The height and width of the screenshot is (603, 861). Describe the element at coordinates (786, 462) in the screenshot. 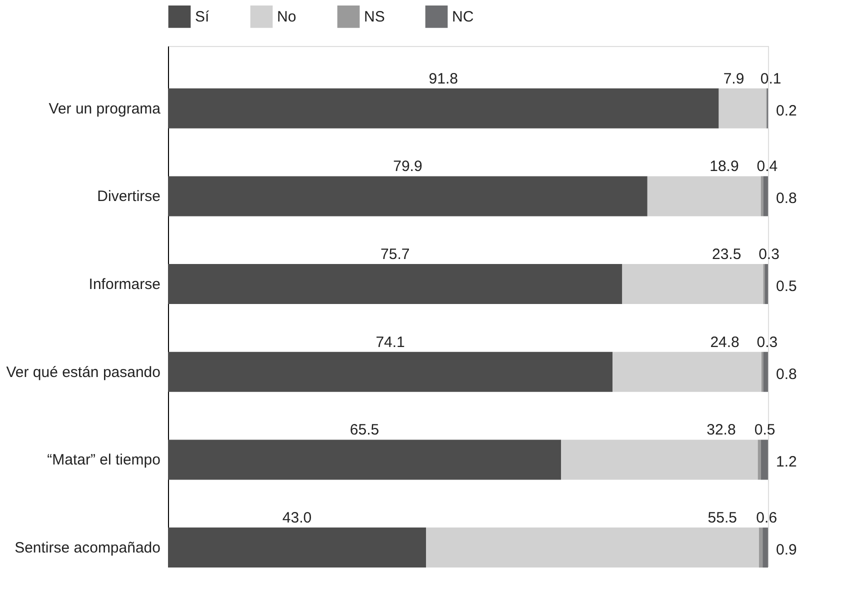

I see `data-label: 1.2` at that location.